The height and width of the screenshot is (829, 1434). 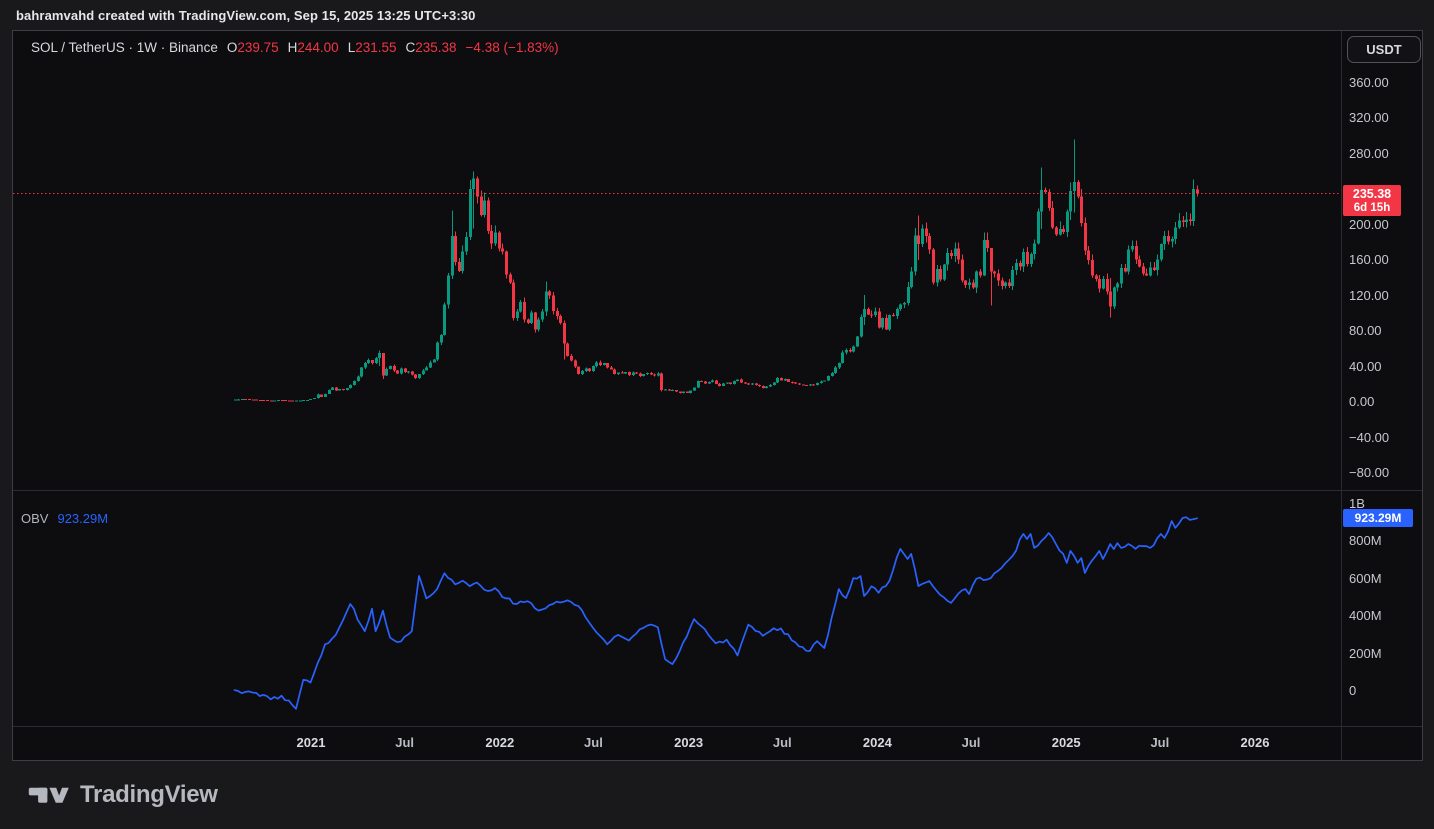 What do you see at coordinates (83, 518) in the screenshot?
I see `obv-value: 923.29M` at bounding box center [83, 518].